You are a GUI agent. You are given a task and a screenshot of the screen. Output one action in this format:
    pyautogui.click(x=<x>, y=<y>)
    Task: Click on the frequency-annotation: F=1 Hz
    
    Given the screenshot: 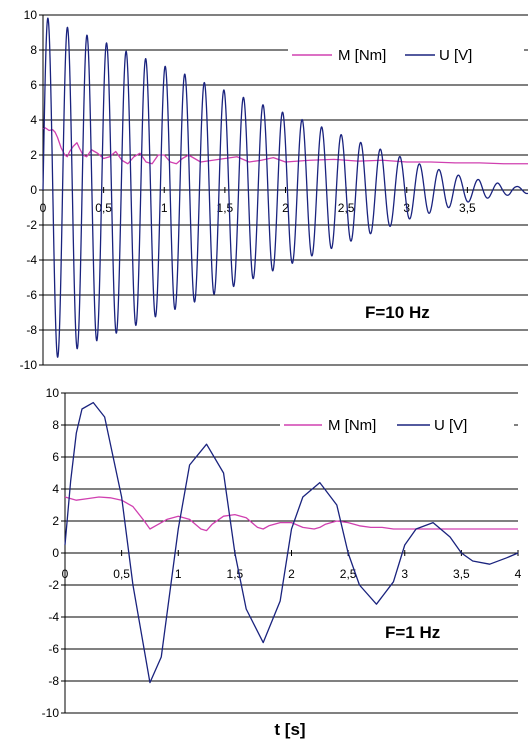 What is the action you would take?
    pyautogui.click(x=412, y=632)
    